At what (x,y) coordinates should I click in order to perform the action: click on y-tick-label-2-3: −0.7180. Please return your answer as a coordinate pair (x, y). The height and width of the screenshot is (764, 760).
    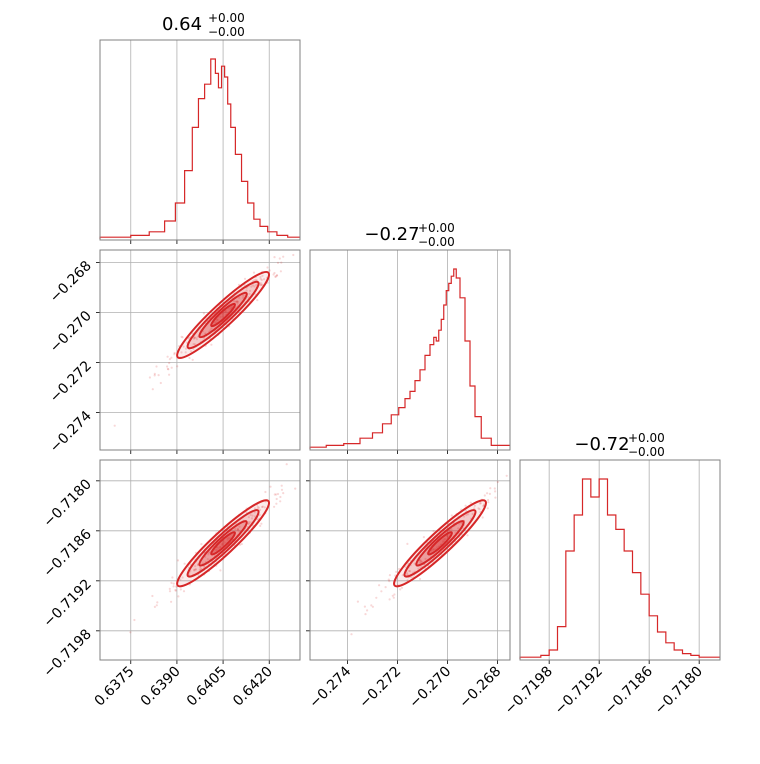
    Looking at the image, I should click on (68, 503).